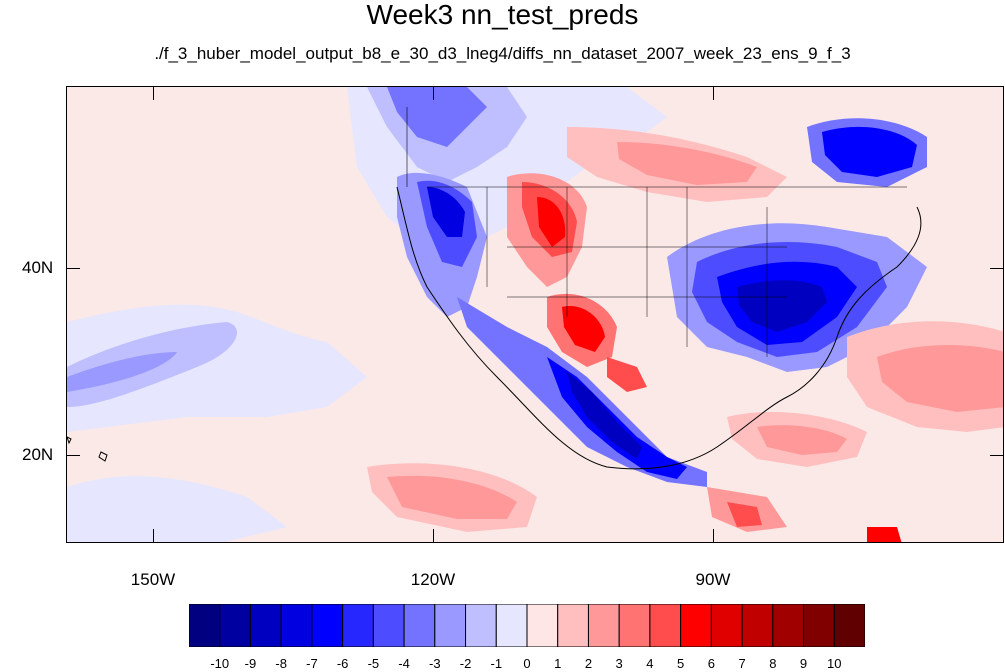 The image size is (1005, 672). I want to click on colorbar-tick-label: -2, so click(465, 663).